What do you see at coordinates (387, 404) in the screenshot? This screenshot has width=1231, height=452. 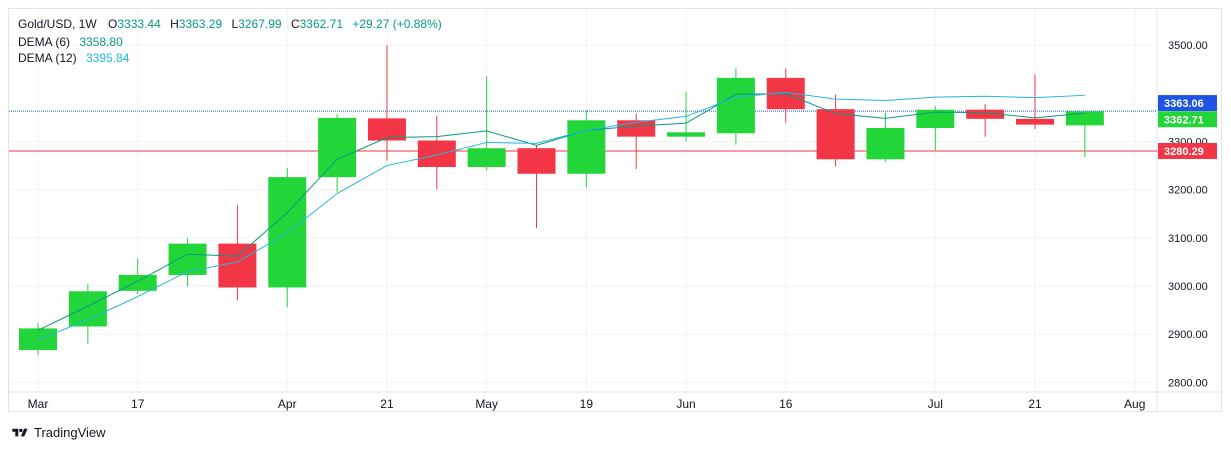 I see `x-tick-label-3: 21` at bounding box center [387, 404].